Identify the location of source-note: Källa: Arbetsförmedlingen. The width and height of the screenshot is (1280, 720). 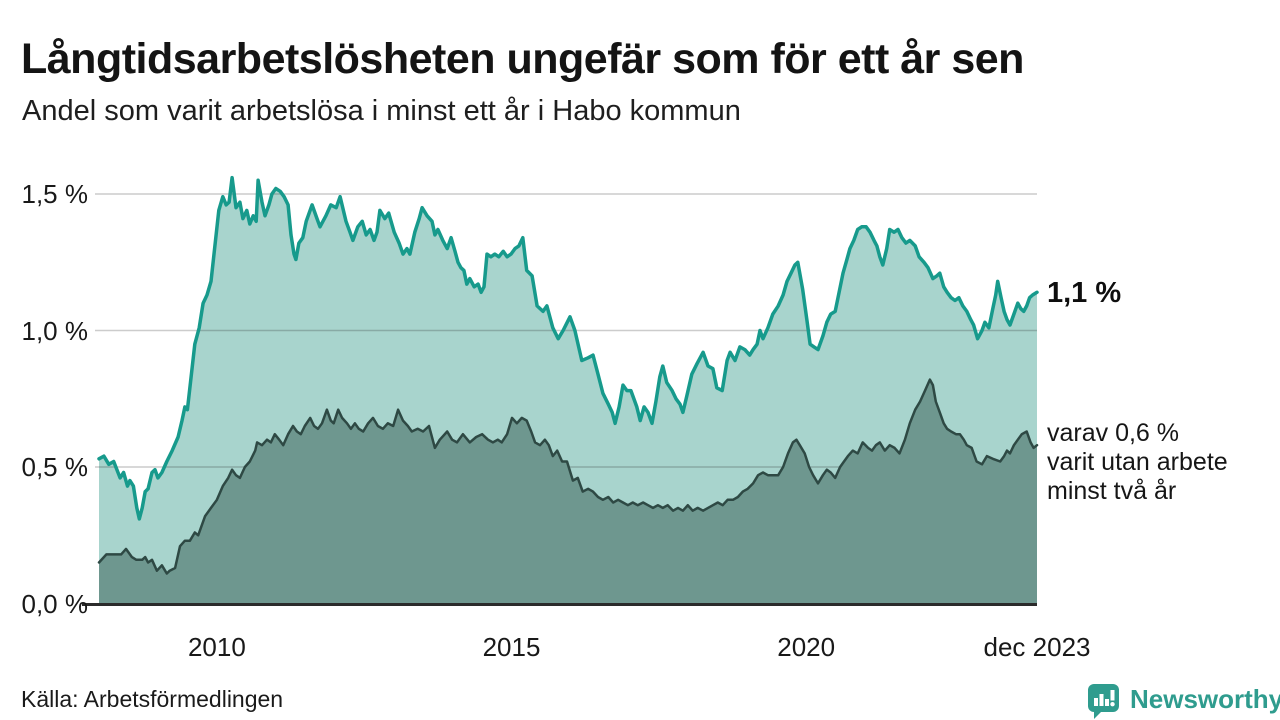
(152, 699).